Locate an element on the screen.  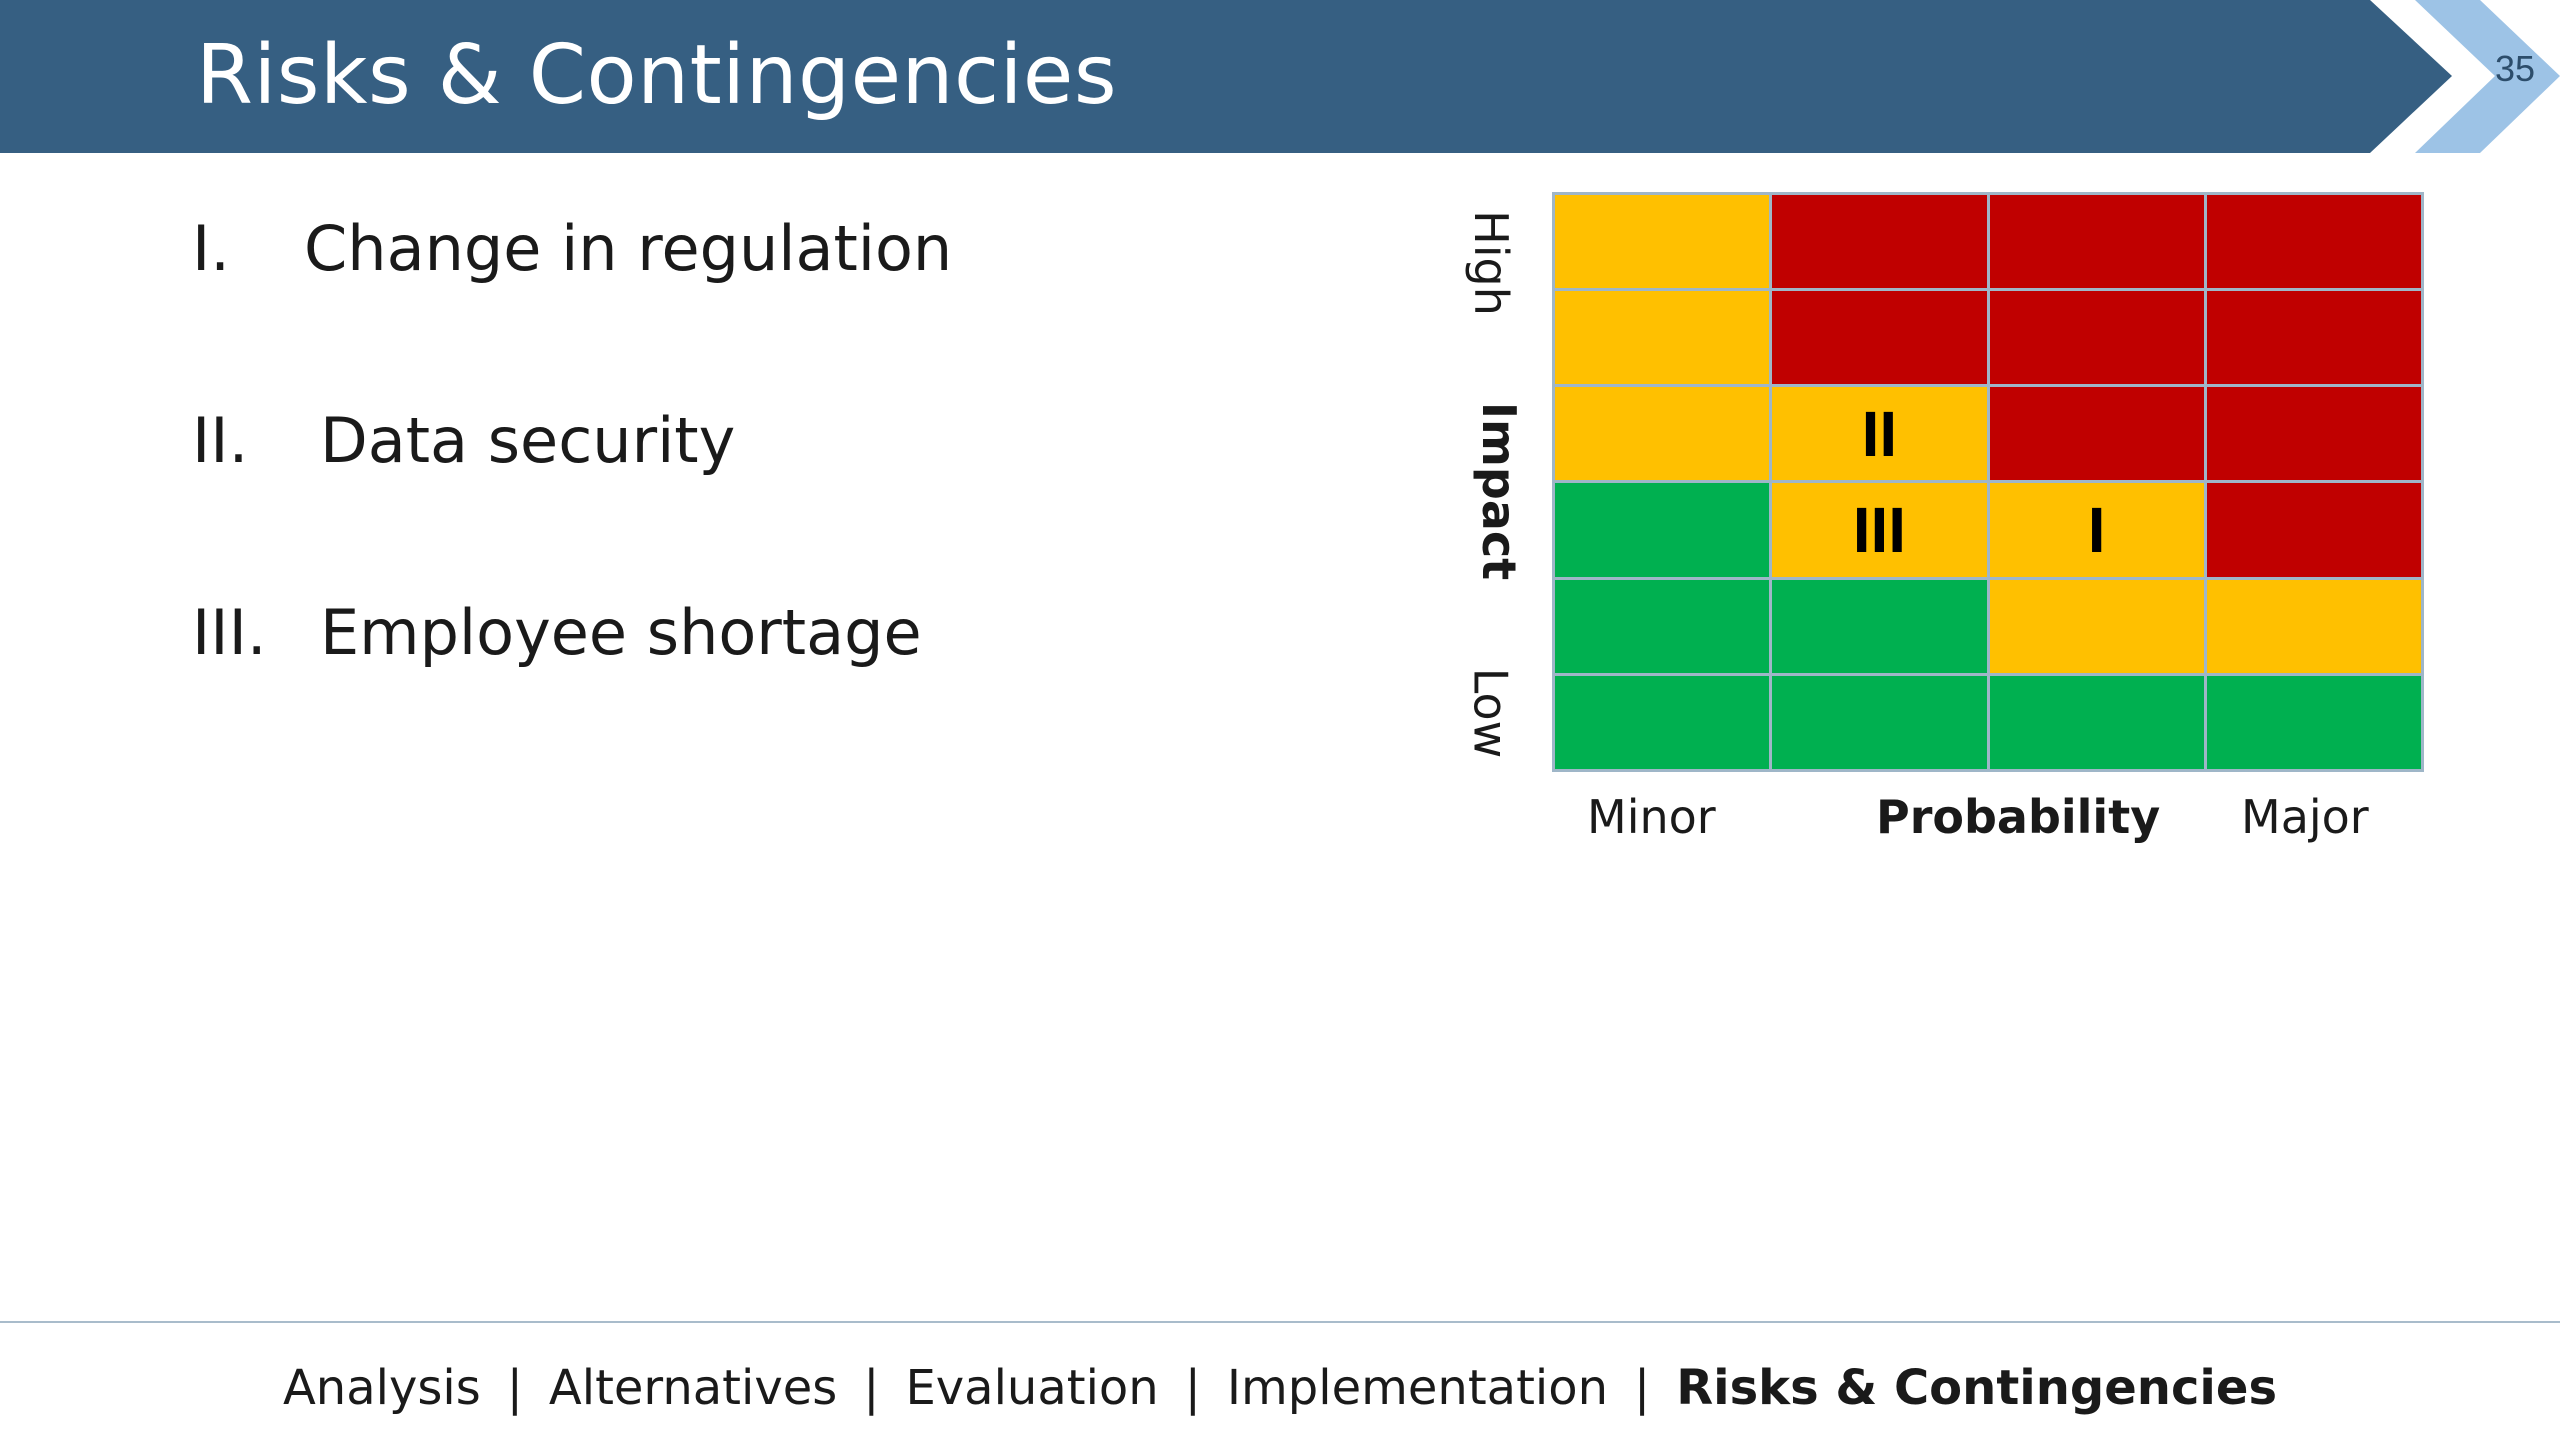
page-chevron is located at coordinates (2487, 76).